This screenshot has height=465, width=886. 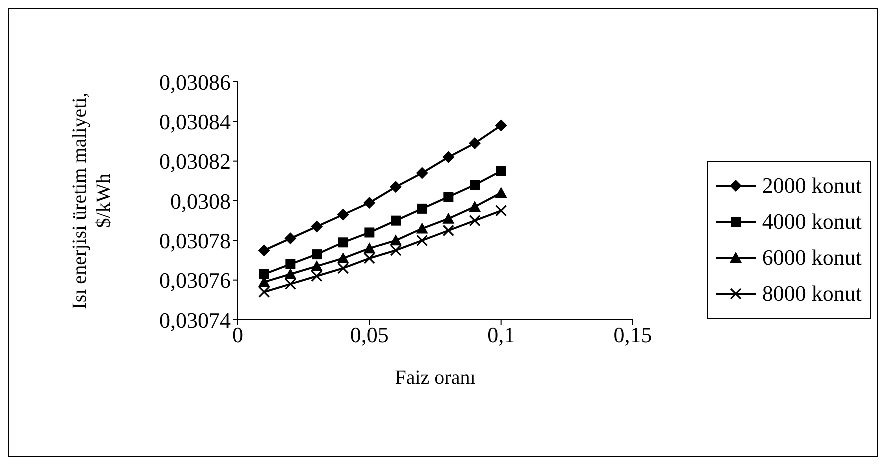 I want to click on legend-label: 8000 konut, so click(x=812, y=294).